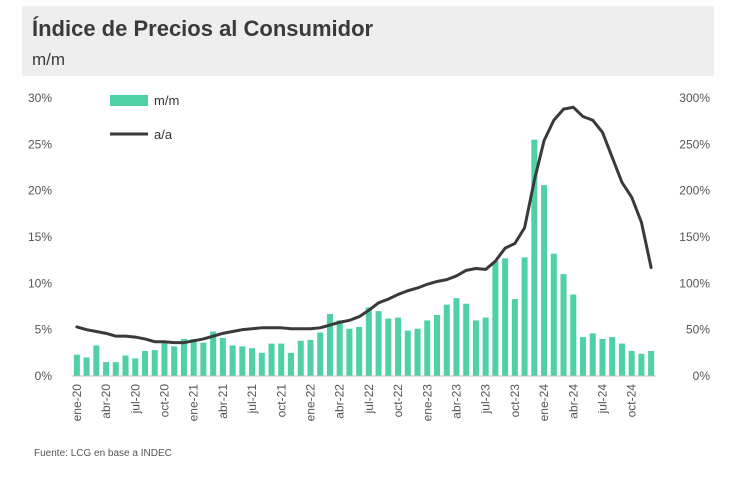  Describe the element at coordinates (694, 98) in the screenshot. I see `y-right-tick-label: 300%` at that location.